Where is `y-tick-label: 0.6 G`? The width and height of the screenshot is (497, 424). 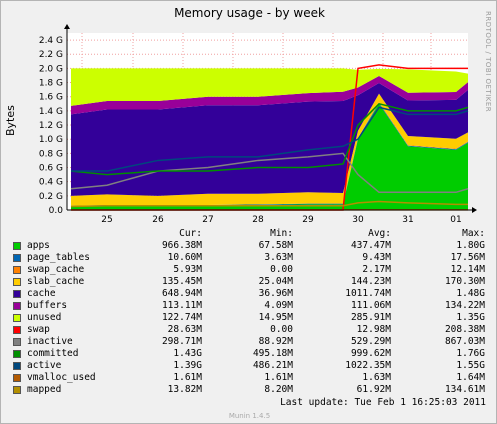 y-tick-label: 0.6 G is located at coordinates (51, 169).